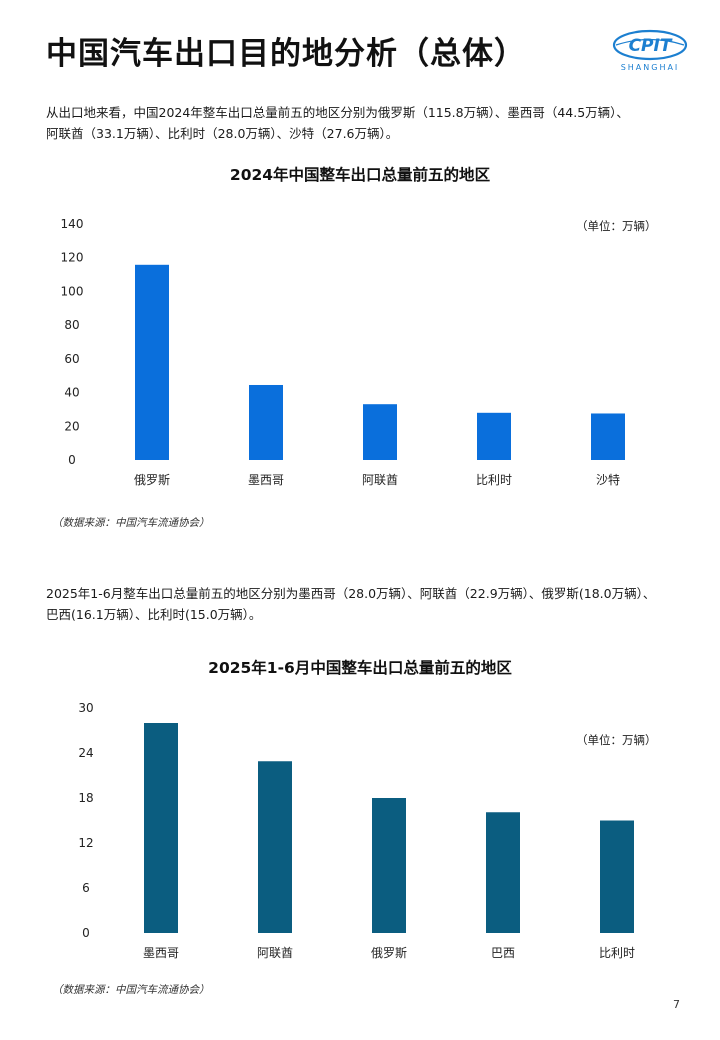  Describe the element at coordinates (608, 479) in the screenshot. I see `x-category-label: 沙特` at that location.